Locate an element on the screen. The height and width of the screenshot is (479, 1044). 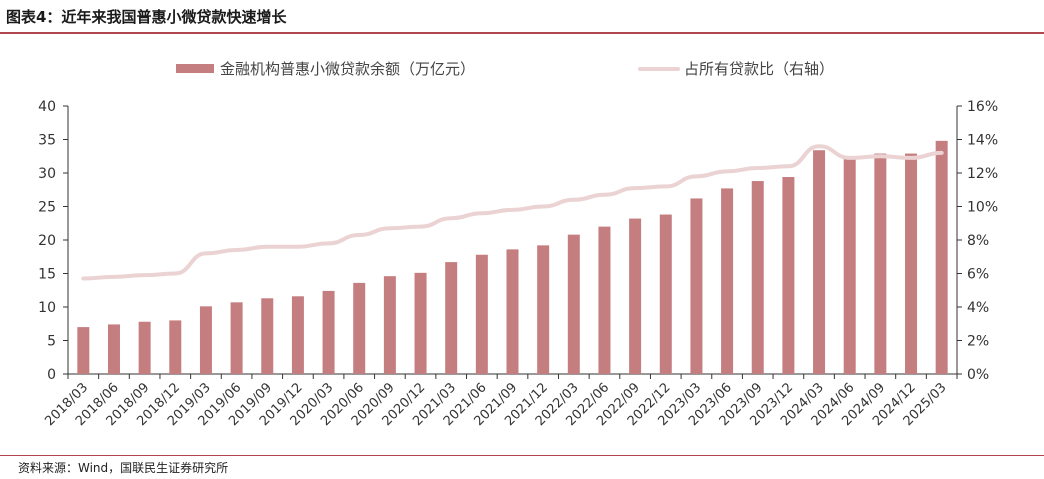
right-tick-label: 10% is located at coordinates (982, 208).